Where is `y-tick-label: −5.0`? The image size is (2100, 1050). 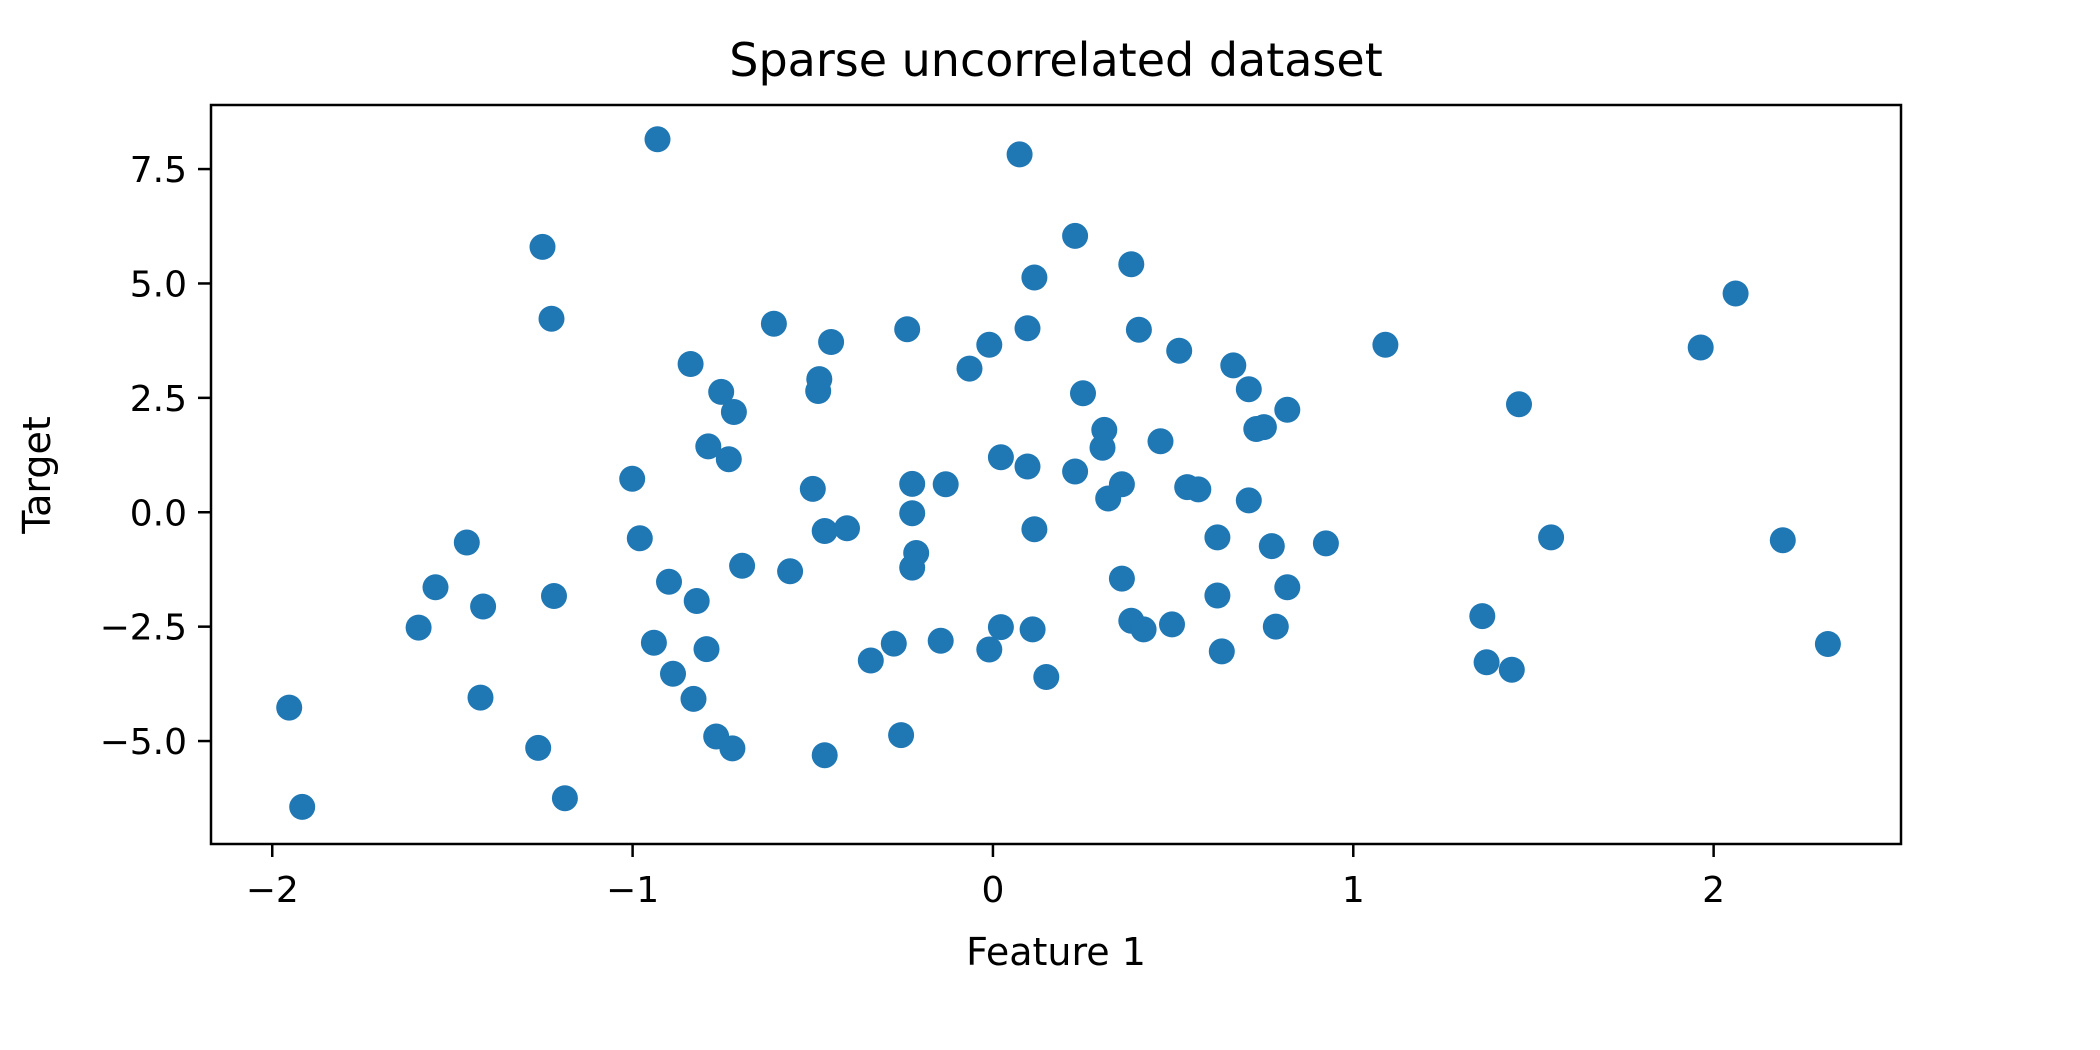
y-tick-label: −5.0 is located at coordinates (143, 742).